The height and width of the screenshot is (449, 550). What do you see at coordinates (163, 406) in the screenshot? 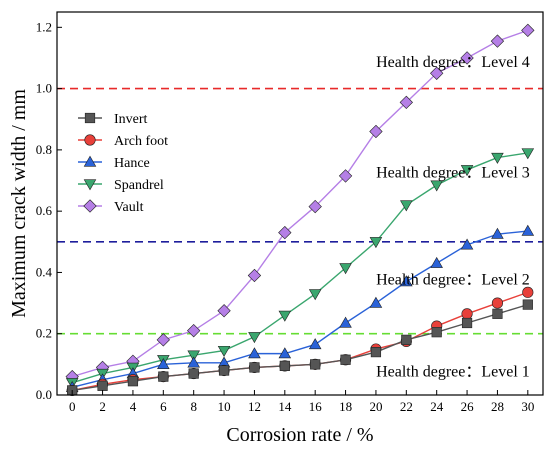
I see `x-tick-label: 6` at bounding box center [163, 406].